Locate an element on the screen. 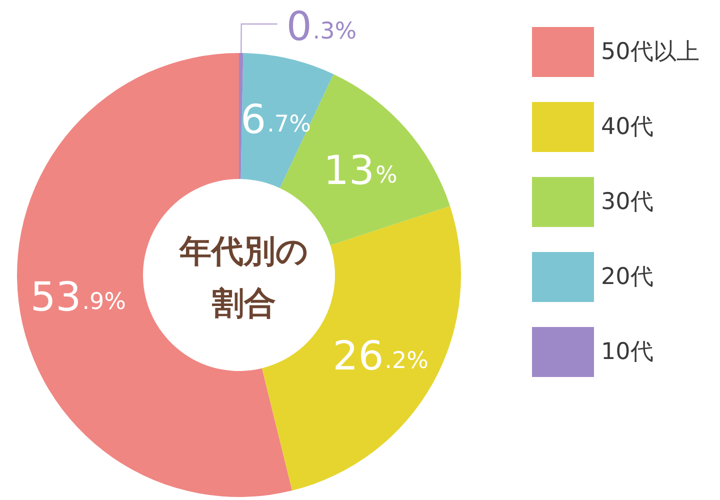 The width and height of the screenshot is (720, 500). legend-label: 50代以上 is located at coordinates (650, 52).